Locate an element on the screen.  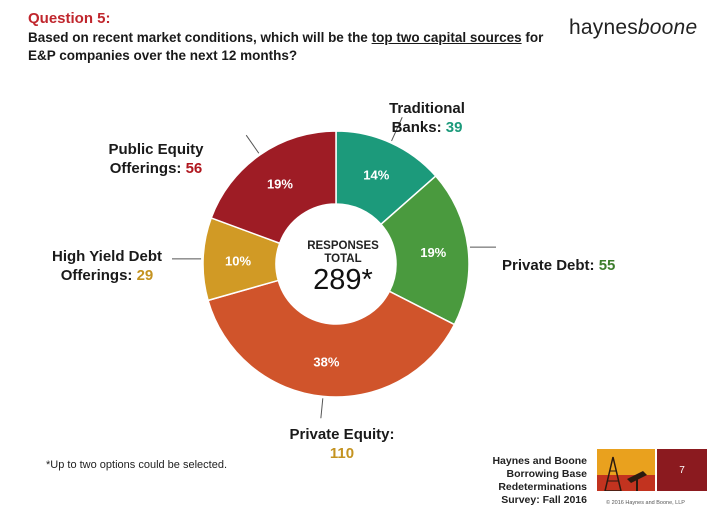
percent-label: 10% is located at coordinates (238, 260).